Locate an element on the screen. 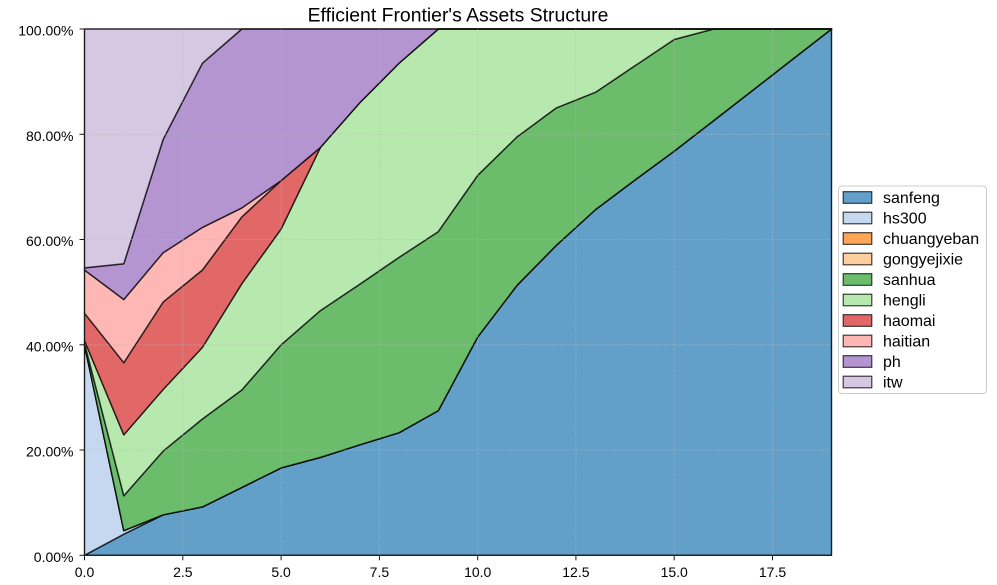  svg-text: 7.5 is located at coordinates (380, 572).